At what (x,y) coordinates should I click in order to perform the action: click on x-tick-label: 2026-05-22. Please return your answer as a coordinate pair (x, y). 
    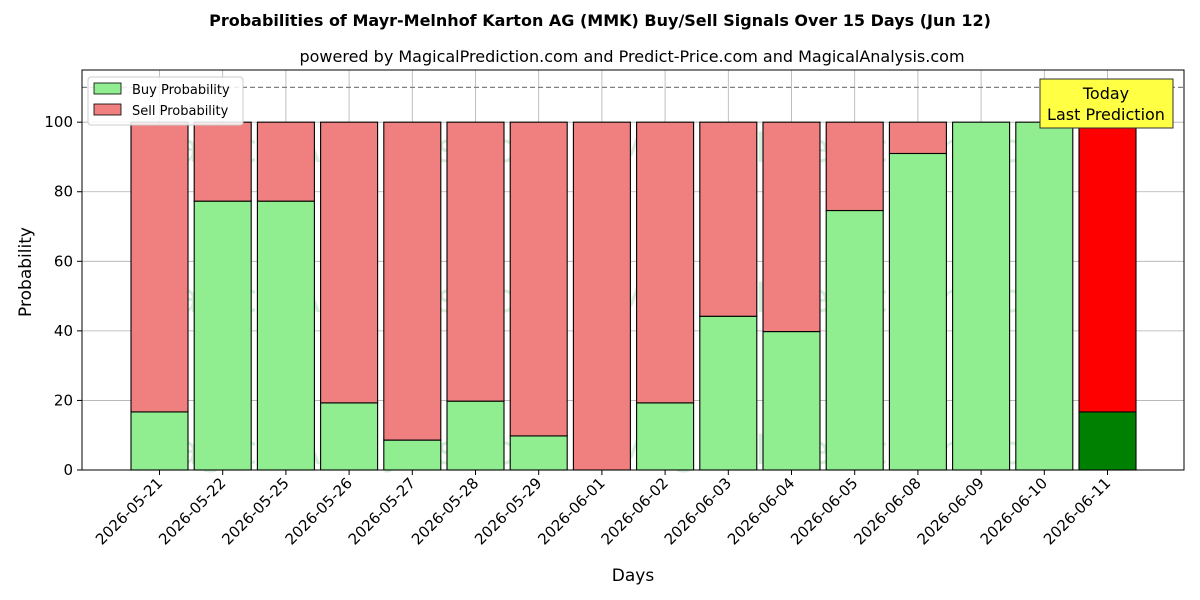
    Looking at the image, I should click on (192, 511).